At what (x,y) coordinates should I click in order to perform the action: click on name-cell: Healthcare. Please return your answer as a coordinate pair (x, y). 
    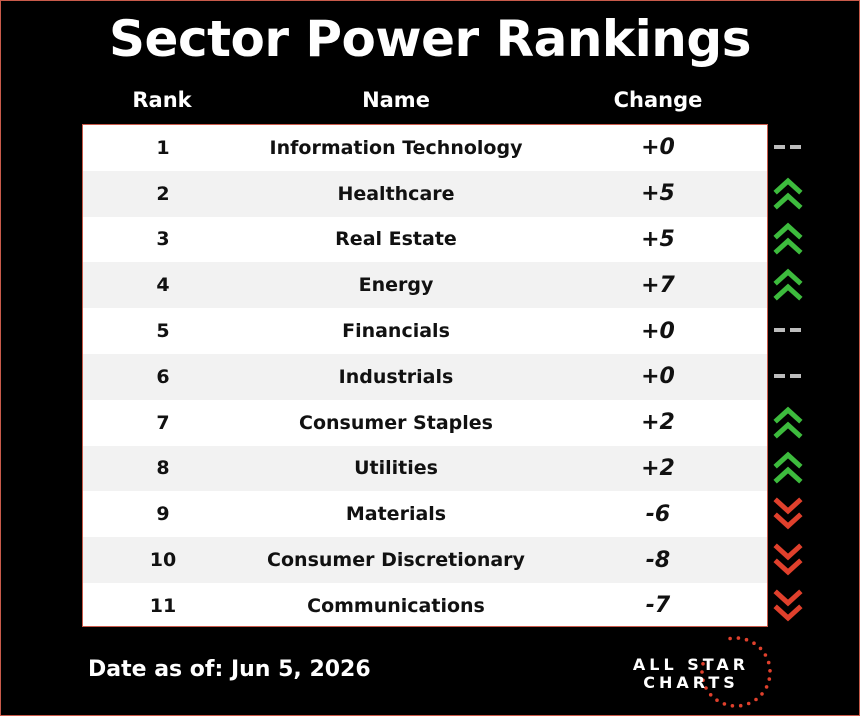
    Looking at the image, I should click on (396, 193).